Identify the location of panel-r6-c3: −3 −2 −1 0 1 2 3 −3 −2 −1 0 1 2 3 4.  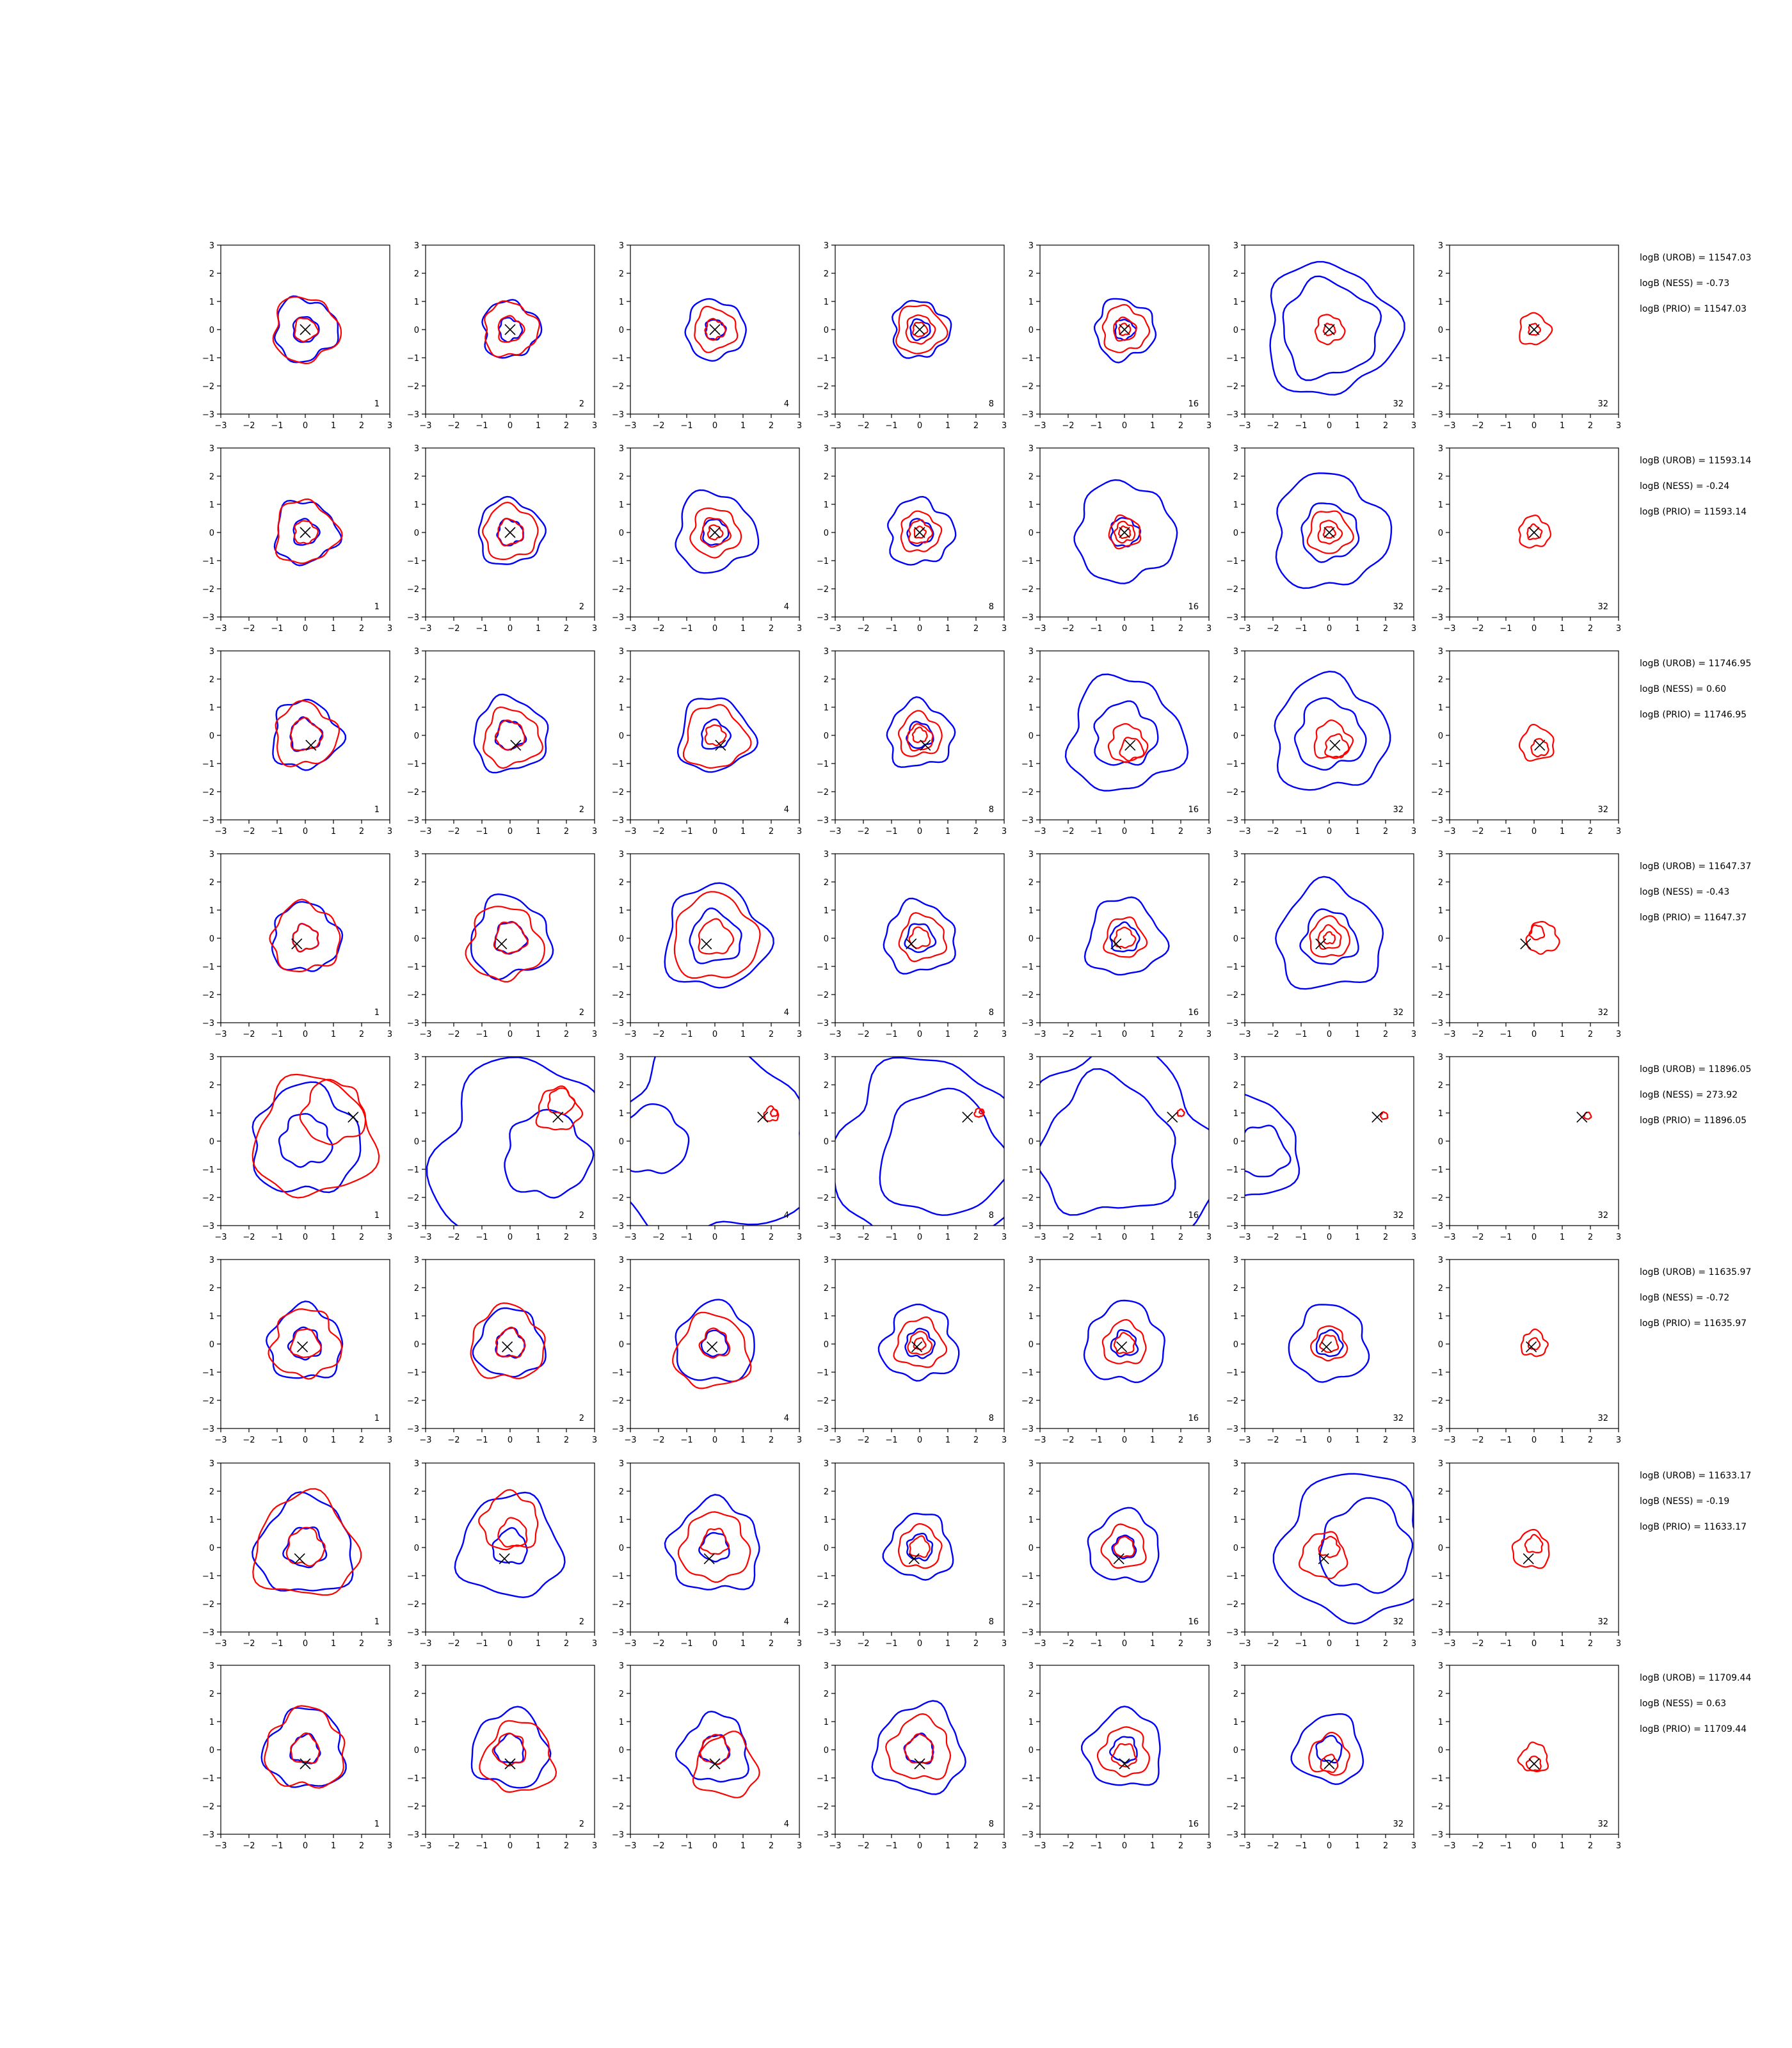
(707, 1350).